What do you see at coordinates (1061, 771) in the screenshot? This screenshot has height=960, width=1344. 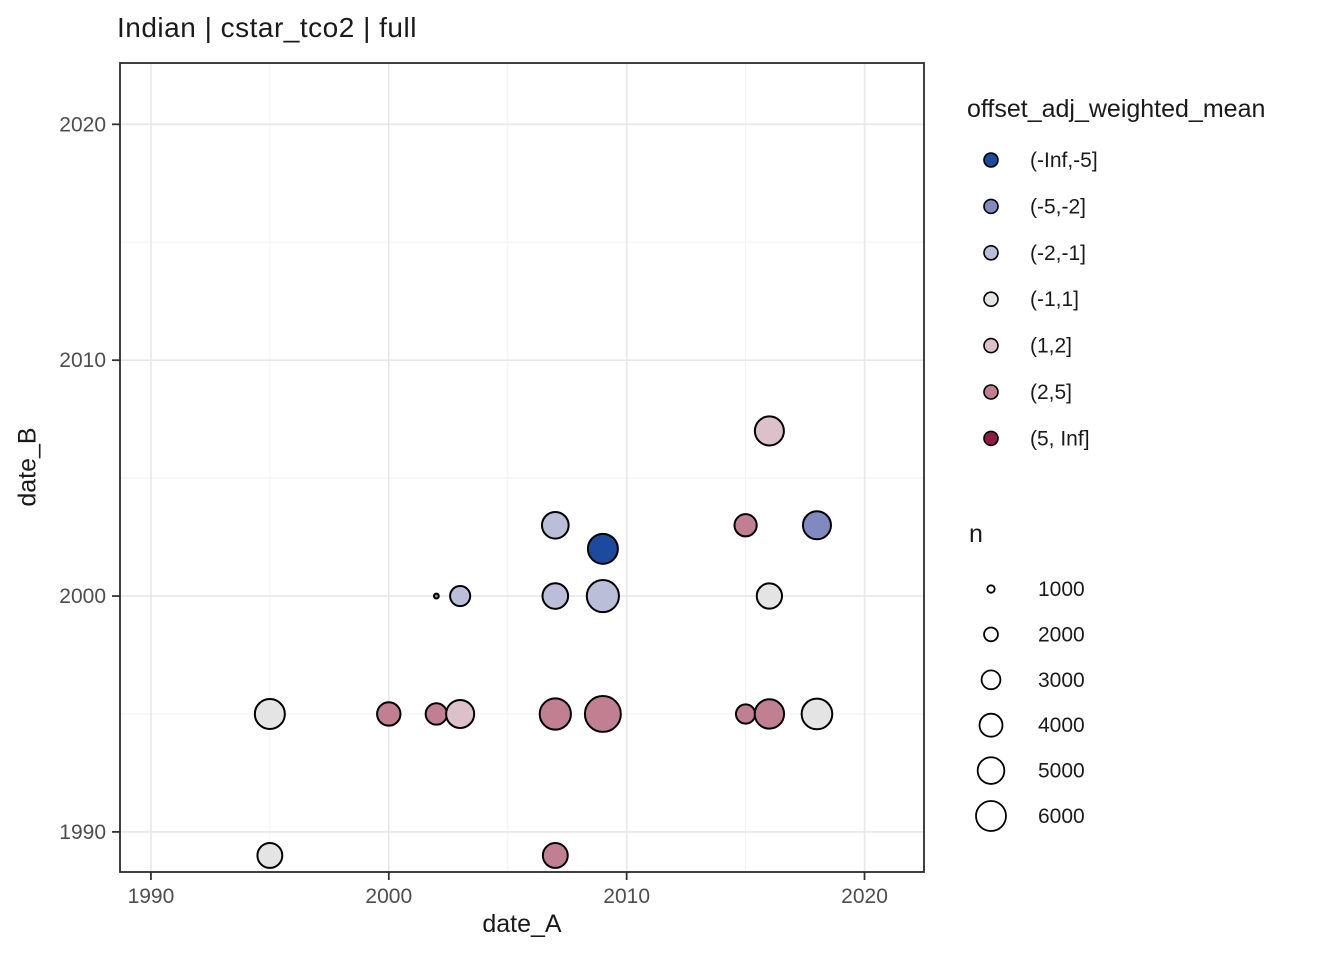 I see `legend-size-label: 5000` at bounding box center [1061, 771].